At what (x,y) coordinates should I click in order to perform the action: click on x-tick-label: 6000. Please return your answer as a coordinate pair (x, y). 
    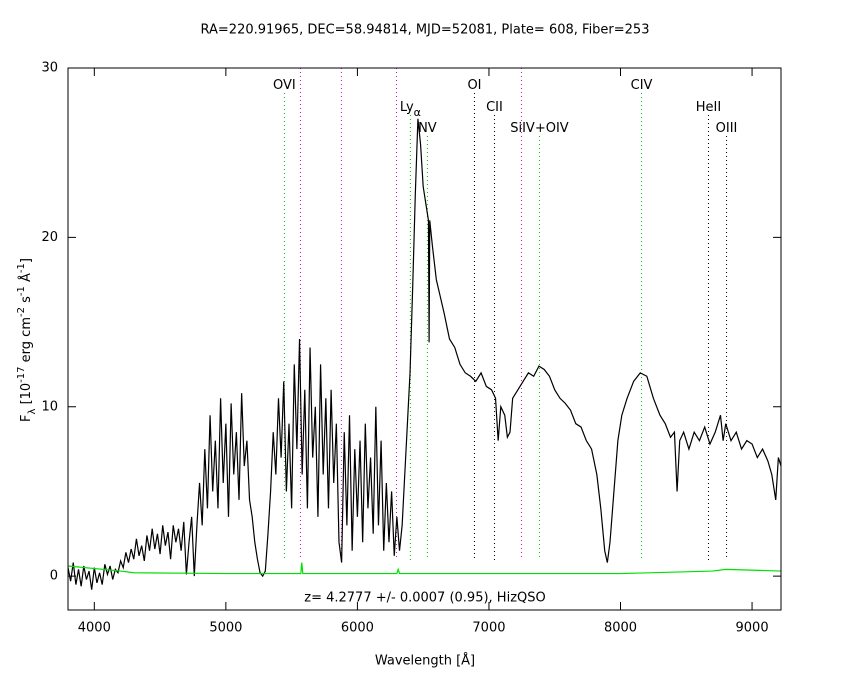
    Looking at the image, I should click on (357, 628).